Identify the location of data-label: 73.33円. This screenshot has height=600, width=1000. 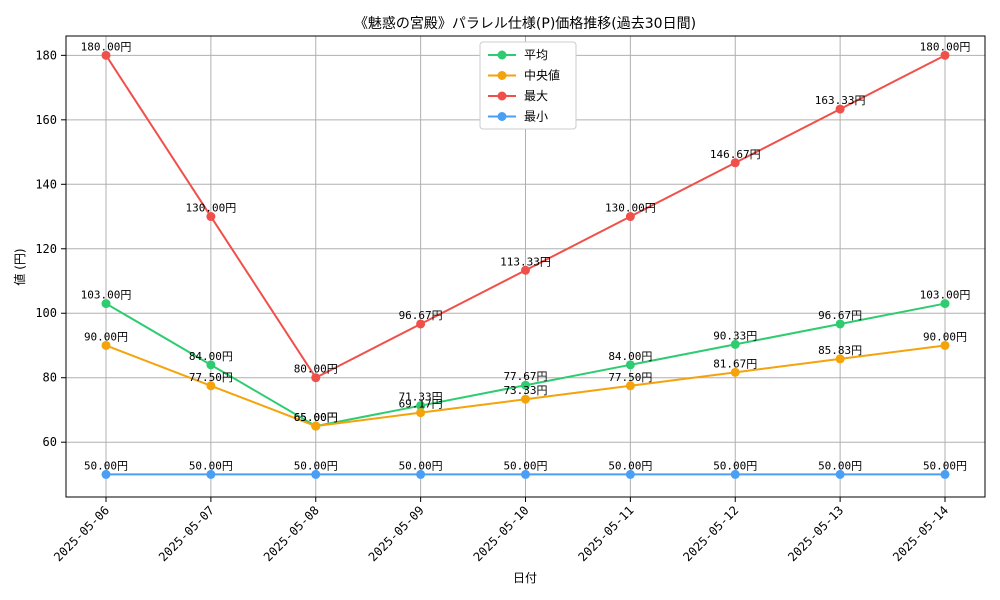
(525, 390).